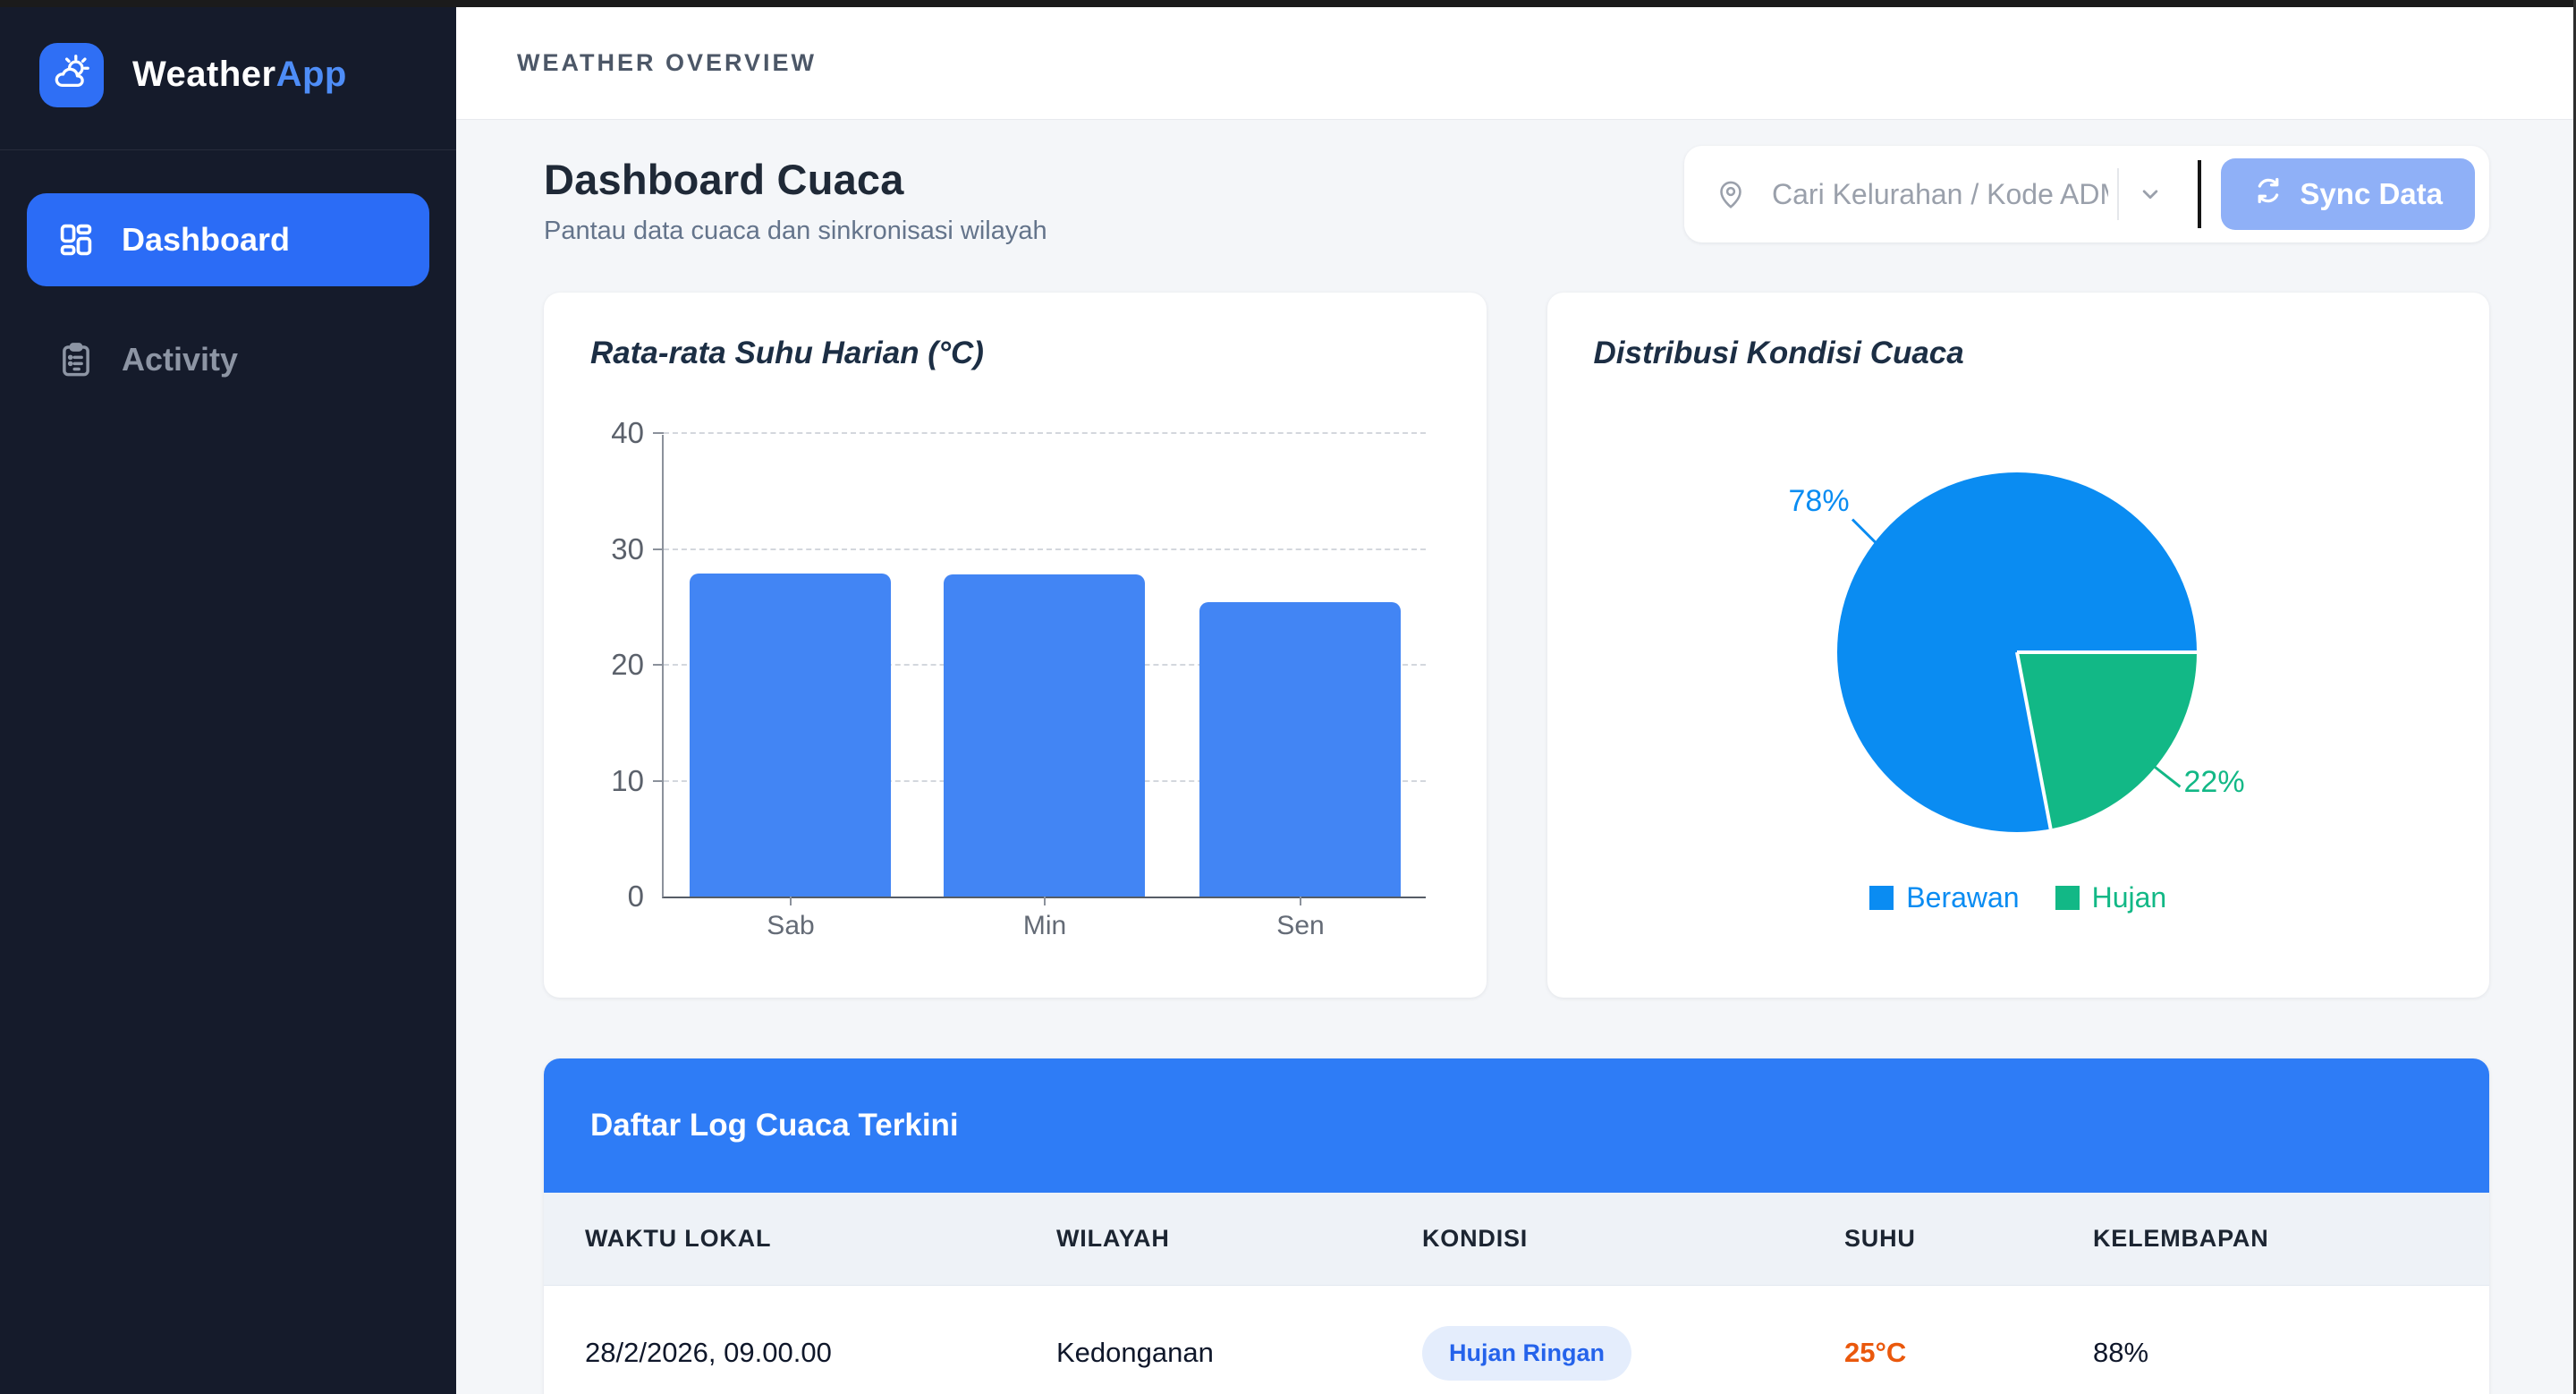 The width and height of the screenshot is (2576, 1394). I want to click on top-header: WEATHER OVERVIEW, so click(1516, 63).